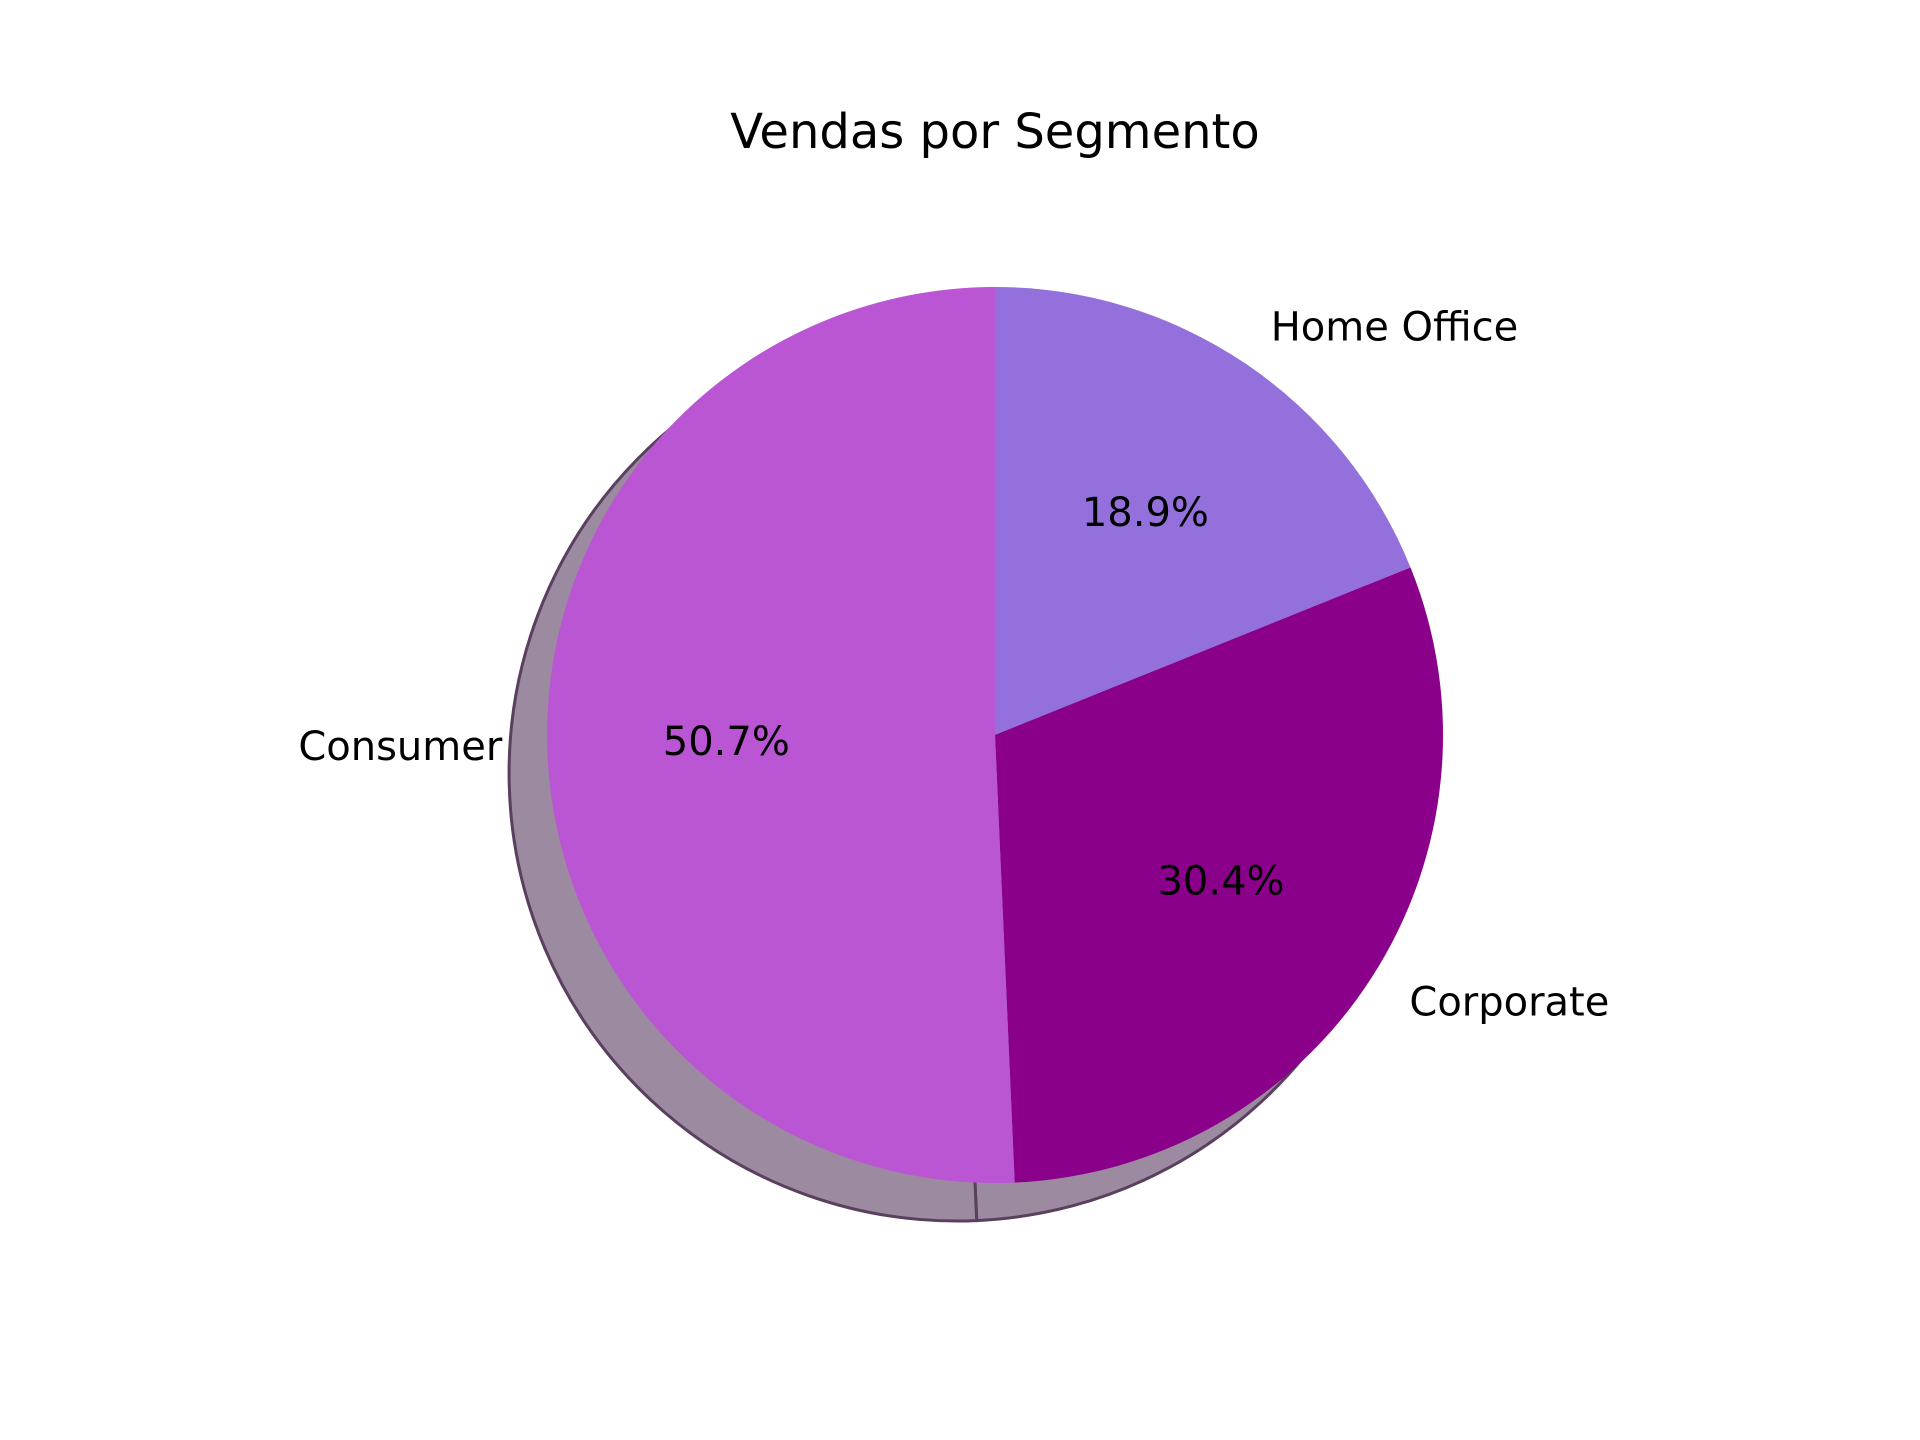 The image size is (1920, 1440). I want to click on pct-label-home-office: 18.9%, so click(1145, 513).